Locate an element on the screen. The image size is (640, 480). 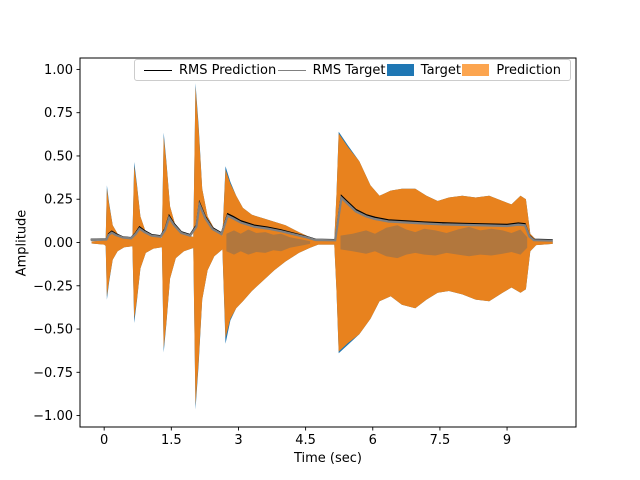
y-tick-label: 1.00 is located at coordinates (58, 70).